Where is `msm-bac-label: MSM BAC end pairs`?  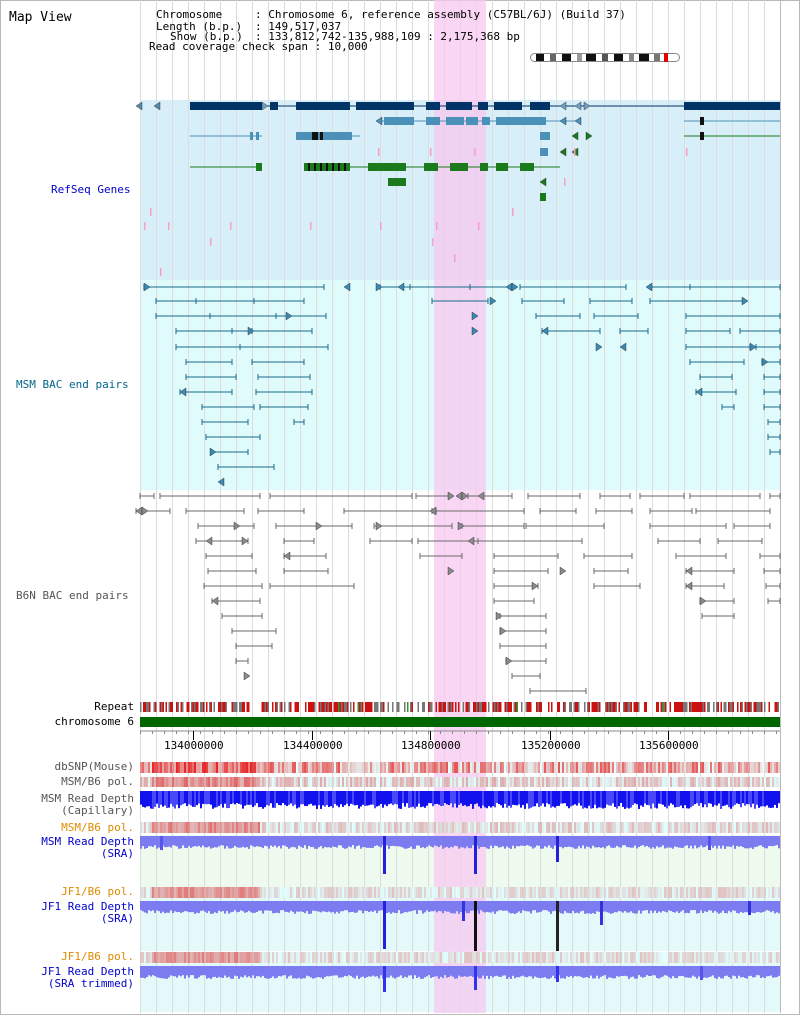 msm-bac-label: MSM BAC end pairs is located at coordinates (72, 384).